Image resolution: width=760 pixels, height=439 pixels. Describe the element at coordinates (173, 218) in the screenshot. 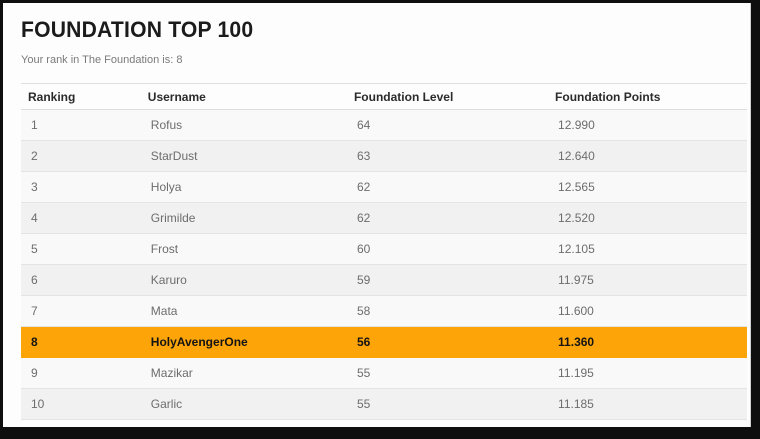

I see `cell-username: Grimilde` at that location.